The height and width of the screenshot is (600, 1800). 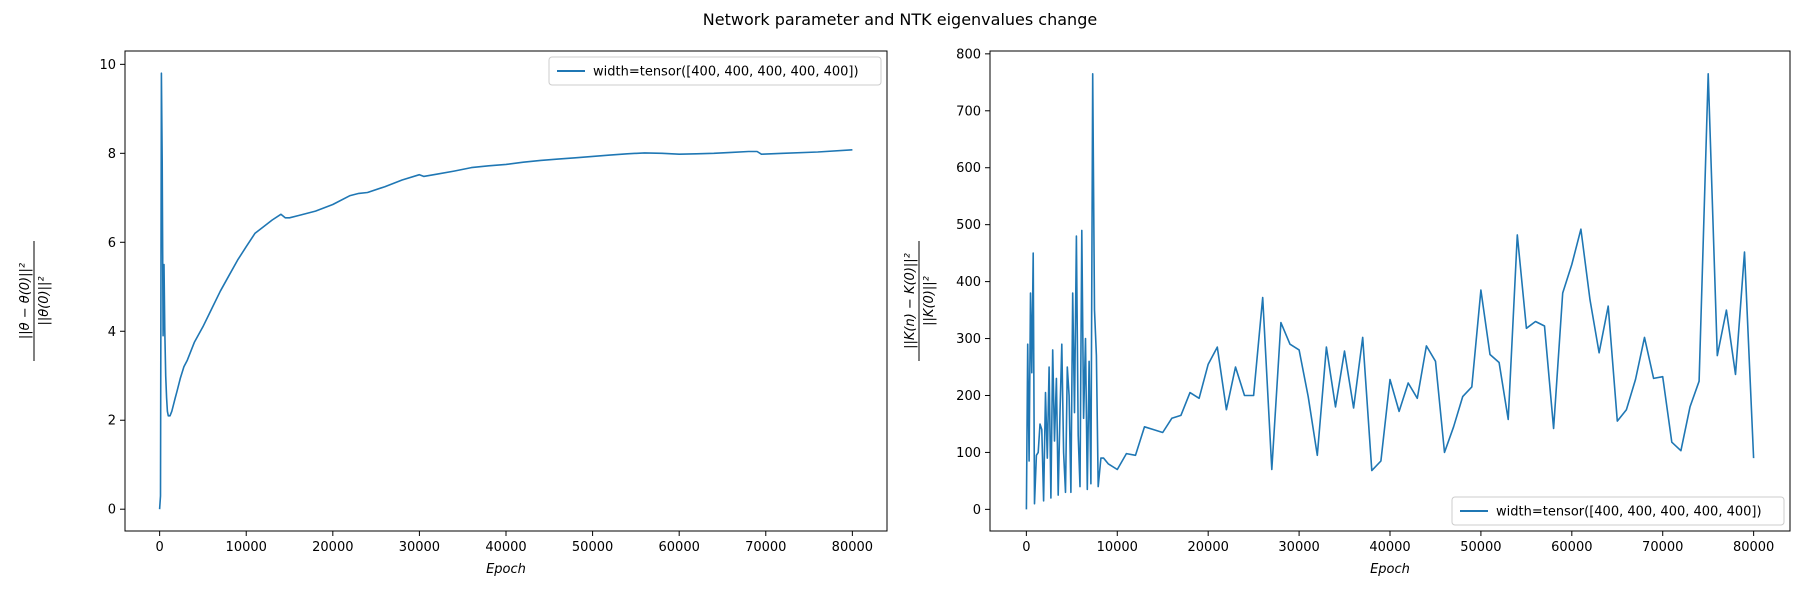 I want to click on y-tick-label: 600, so click(x=968, y=168).